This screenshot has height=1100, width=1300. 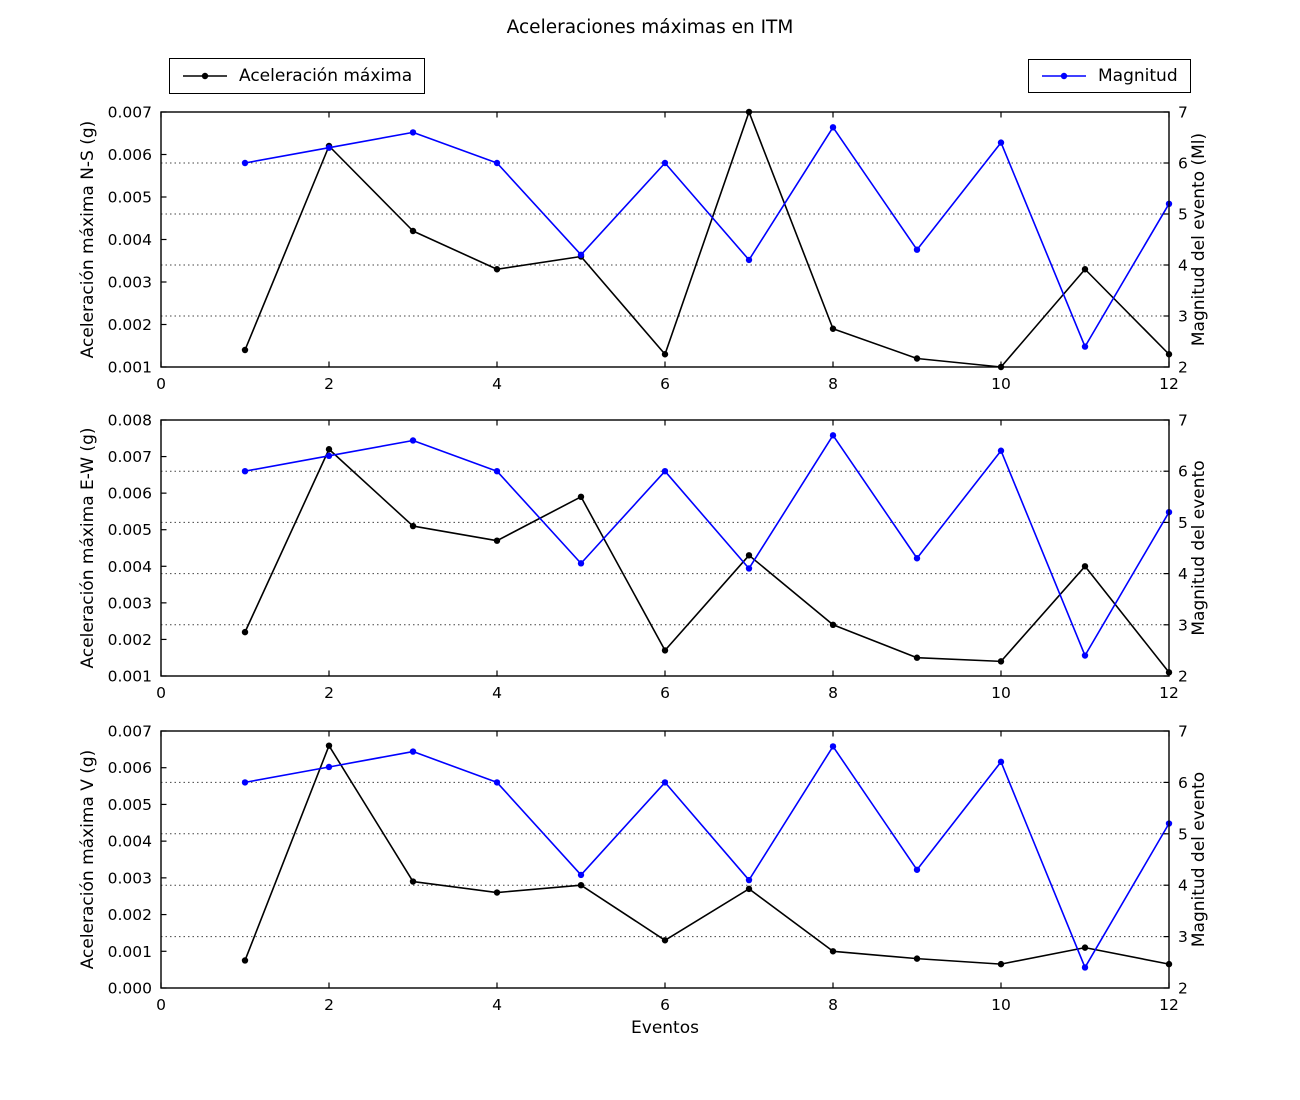 I want to click on acceleration-series-line, so click(x=707, y=560).